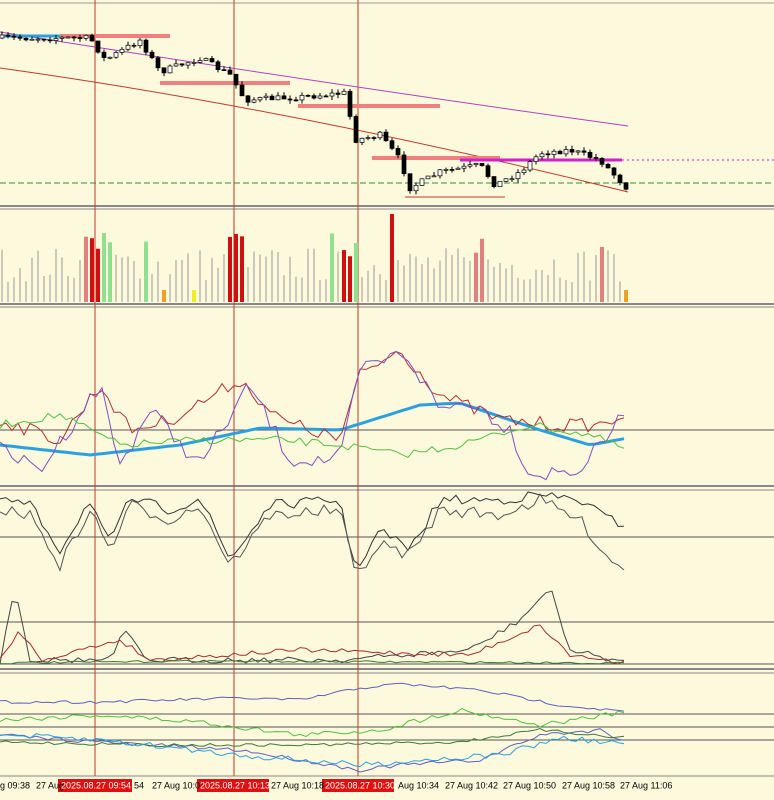  Describe the element at coordinates (529, 785) in the screenshot. I see `time-label: 27 Aug 10:50` at that location.